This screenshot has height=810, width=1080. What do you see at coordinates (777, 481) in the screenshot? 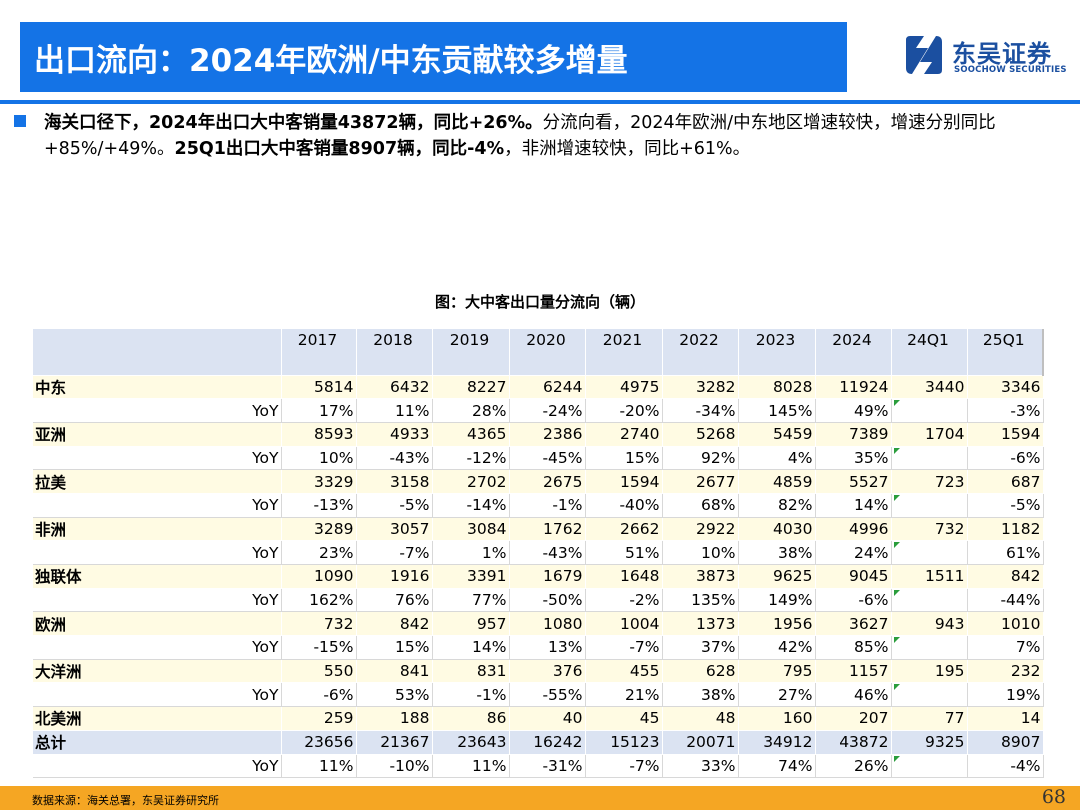
I see `value-cell: 4859` at bounding box center [777, 481].